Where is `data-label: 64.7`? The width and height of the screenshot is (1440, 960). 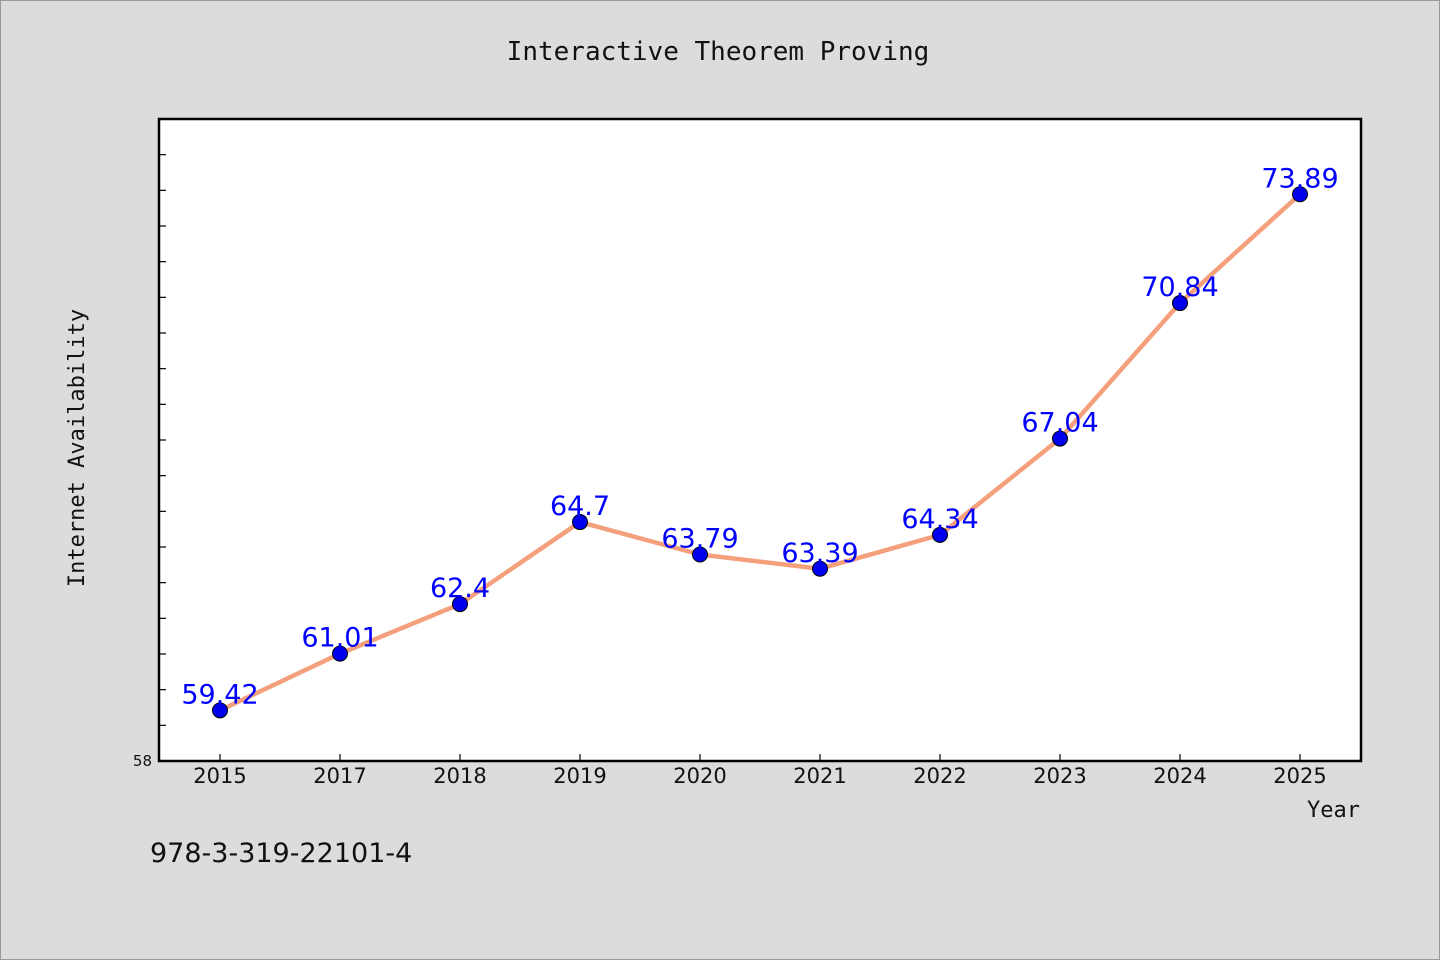 data-label: 64.7 is located at coordinates (580, 506).